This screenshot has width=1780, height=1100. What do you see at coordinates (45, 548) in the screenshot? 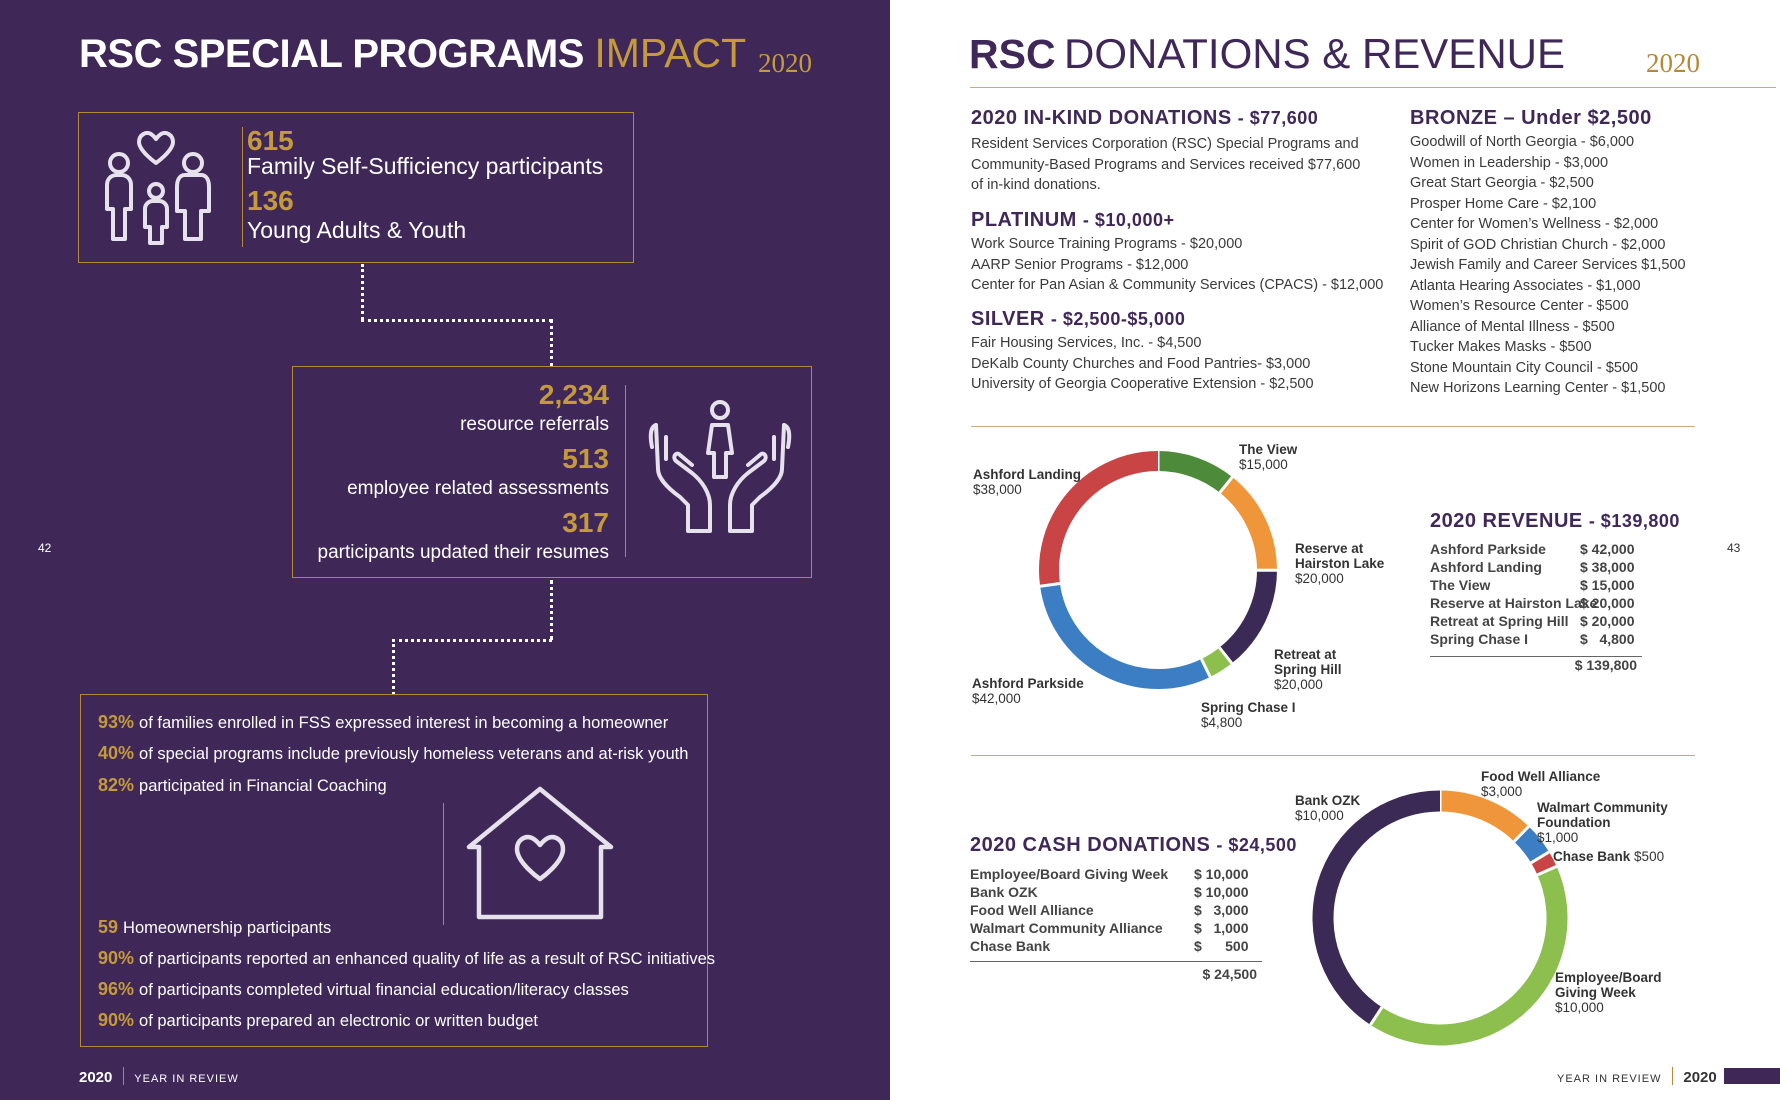
I see `page-number: 42` at bounding box center [45, 548].